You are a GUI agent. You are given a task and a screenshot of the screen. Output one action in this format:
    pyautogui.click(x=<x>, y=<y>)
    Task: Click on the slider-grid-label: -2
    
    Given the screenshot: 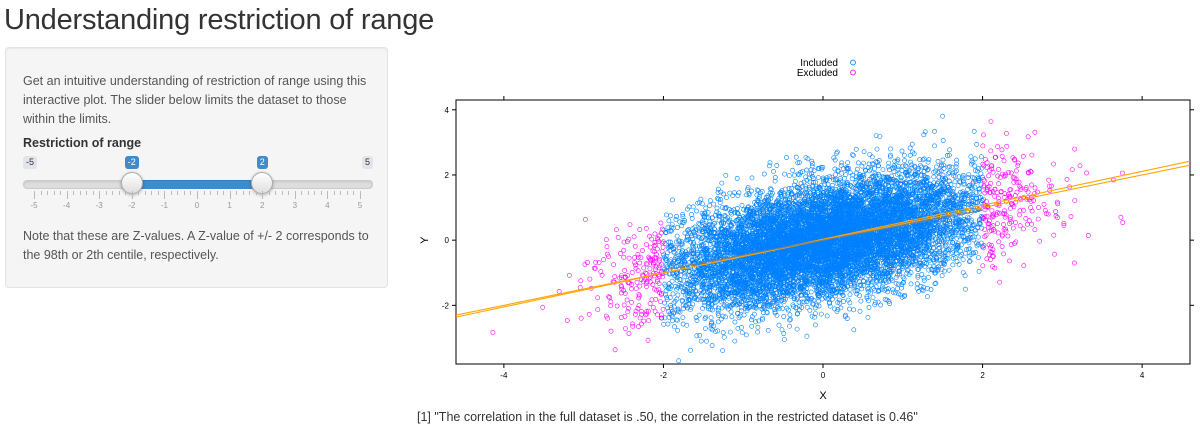 What is the action you would take?
    pyautogui.click(x=132, y=205)
    